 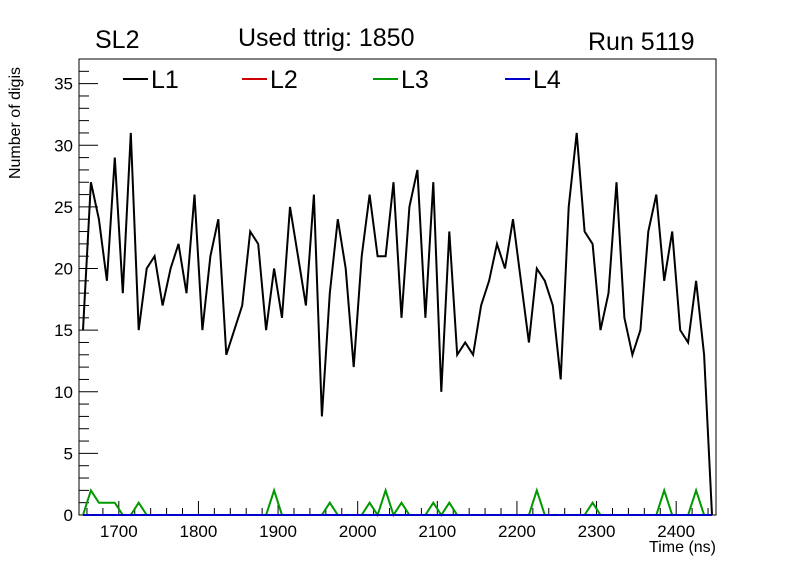 What do you see at coordinates (278, 531) in the screenshot?
I see `x-tick-label: 1900` at bounding box center [278, 531].